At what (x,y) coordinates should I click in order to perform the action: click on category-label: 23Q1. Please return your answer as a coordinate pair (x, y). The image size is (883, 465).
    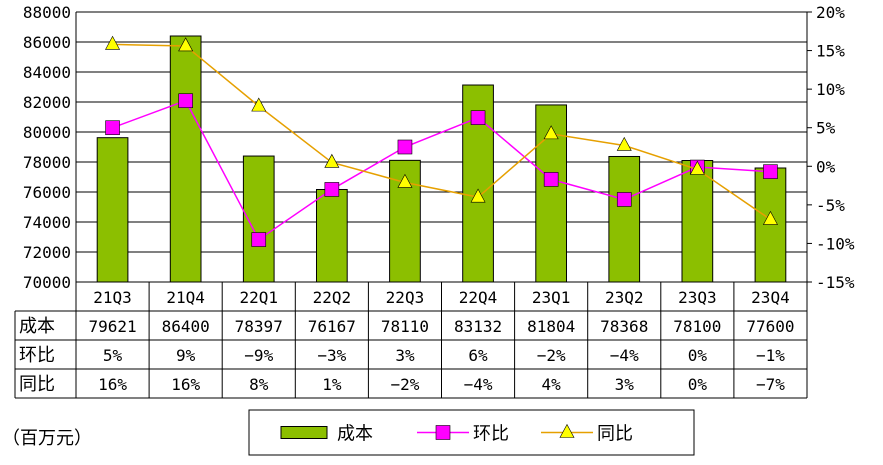
    Looking at the image, I should click on (551, 297).